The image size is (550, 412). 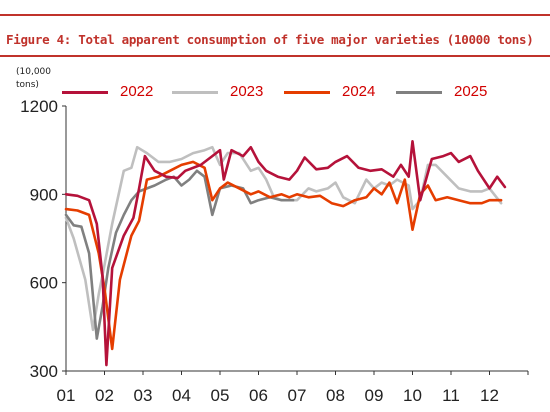 I want to click on x-tick-label: 12, so click(x=489, y=395).